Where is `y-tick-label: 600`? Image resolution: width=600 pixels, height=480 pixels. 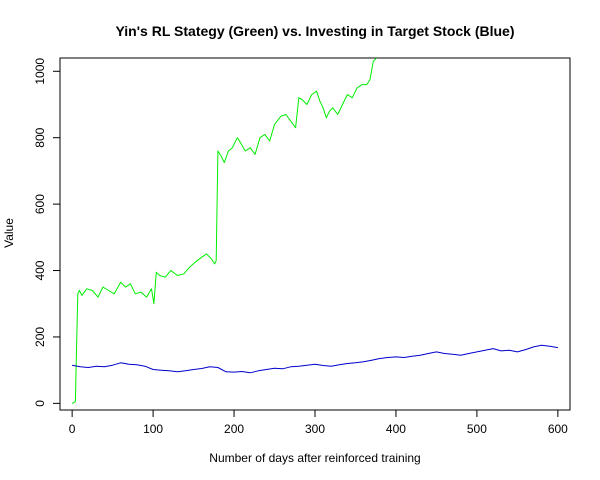
y-tick-label: 600 is located at coordinates (40, 204).